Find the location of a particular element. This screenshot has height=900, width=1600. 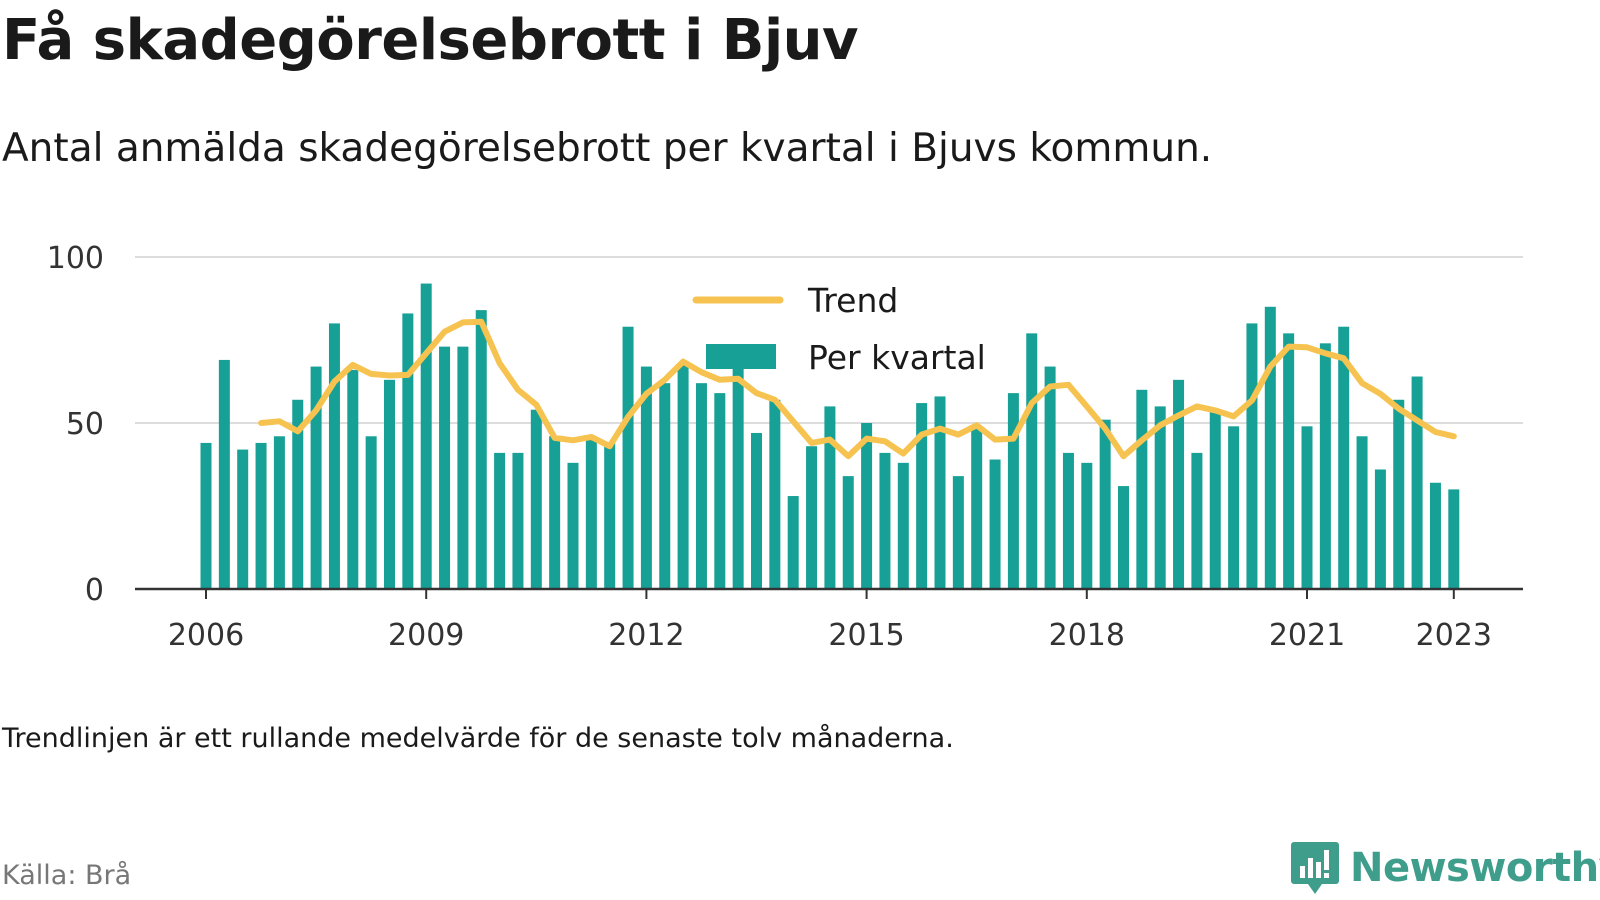

legend-trend-label: Trend is located at coordinates (852, 300).